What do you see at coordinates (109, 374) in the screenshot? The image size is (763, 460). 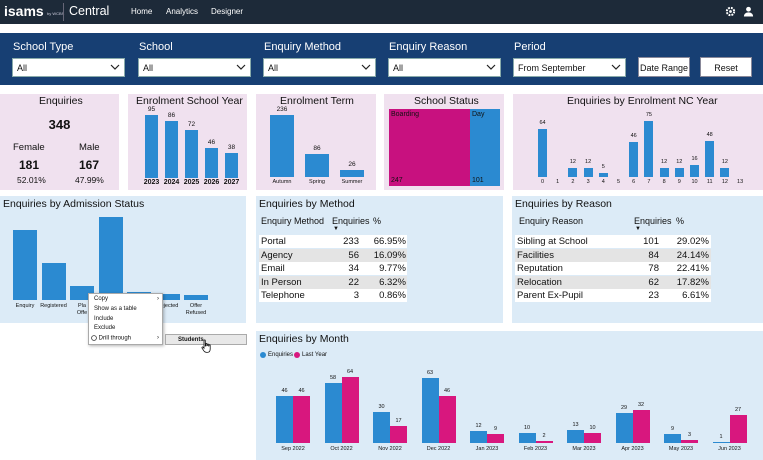 I see `table-row: Park Gate Prep 152 142 10` at bounding box center [109, 374].